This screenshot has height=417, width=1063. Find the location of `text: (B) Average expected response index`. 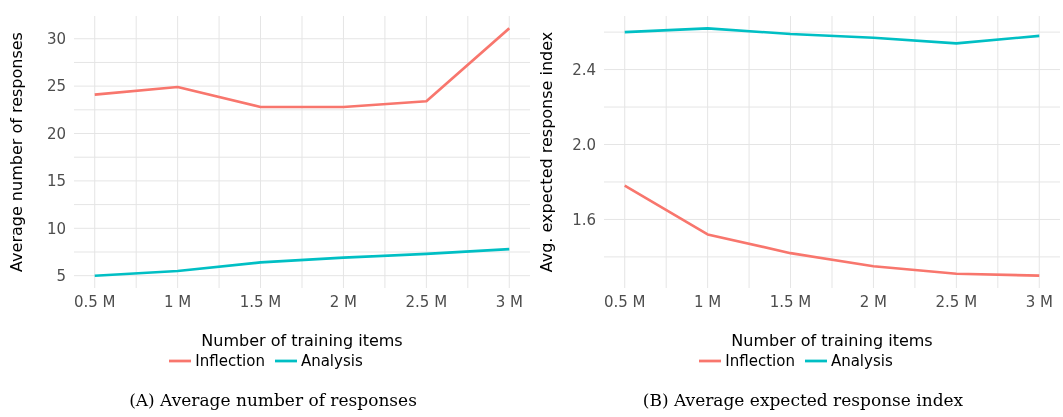

text: (B) Average expected response index is located at coordinates (803, 400).